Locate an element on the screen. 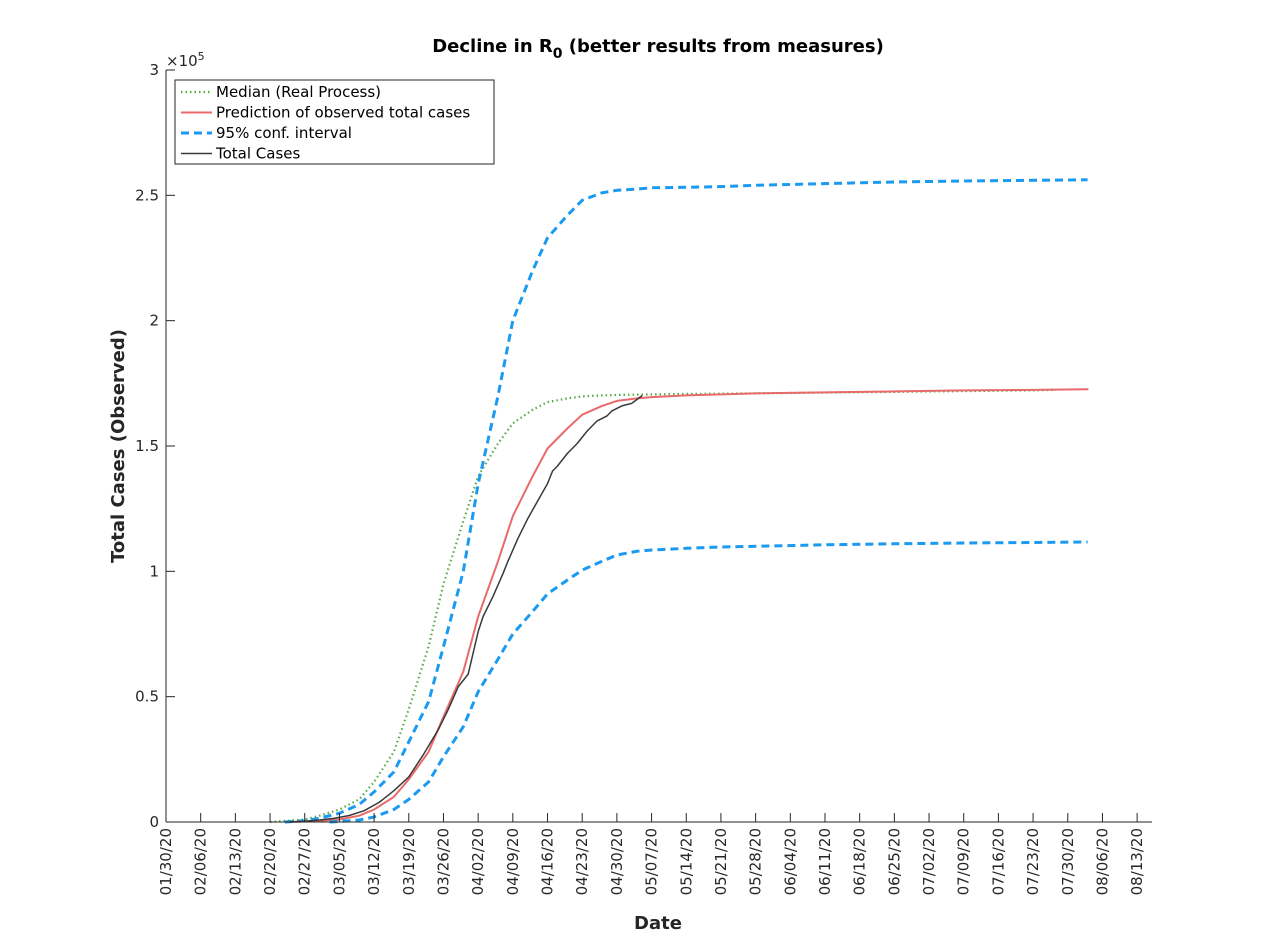 The width and height of the screenshot is (1274, 935). y-axis-label: Total Cases (Observed) is located at coordinates (118, 446).